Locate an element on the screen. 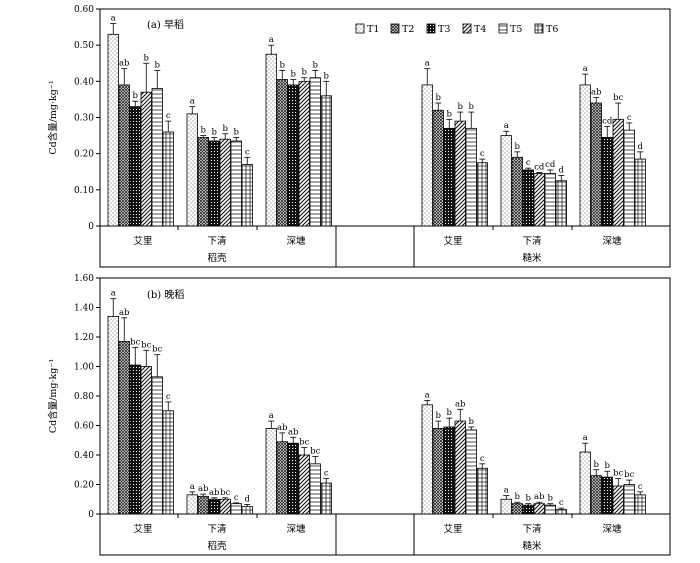 The height and width of the screenshot is (563, 700). y-tick-label: 0.20 is located at coordinates (84, 155).